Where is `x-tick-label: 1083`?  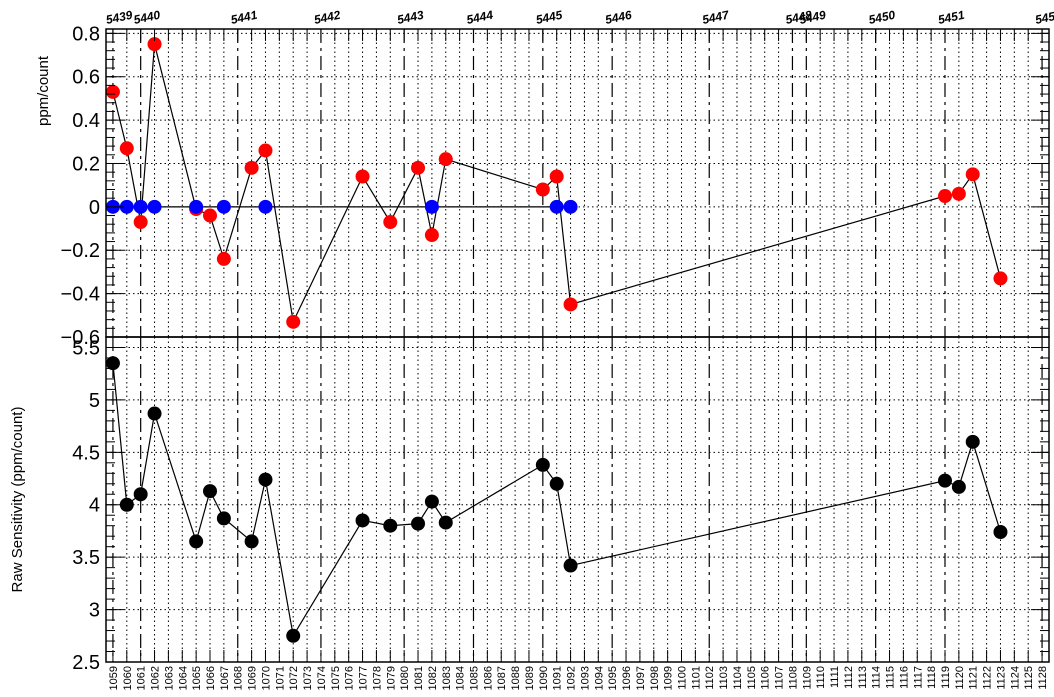 x-tick-label: 1083 is located at coordinates (447, 678).